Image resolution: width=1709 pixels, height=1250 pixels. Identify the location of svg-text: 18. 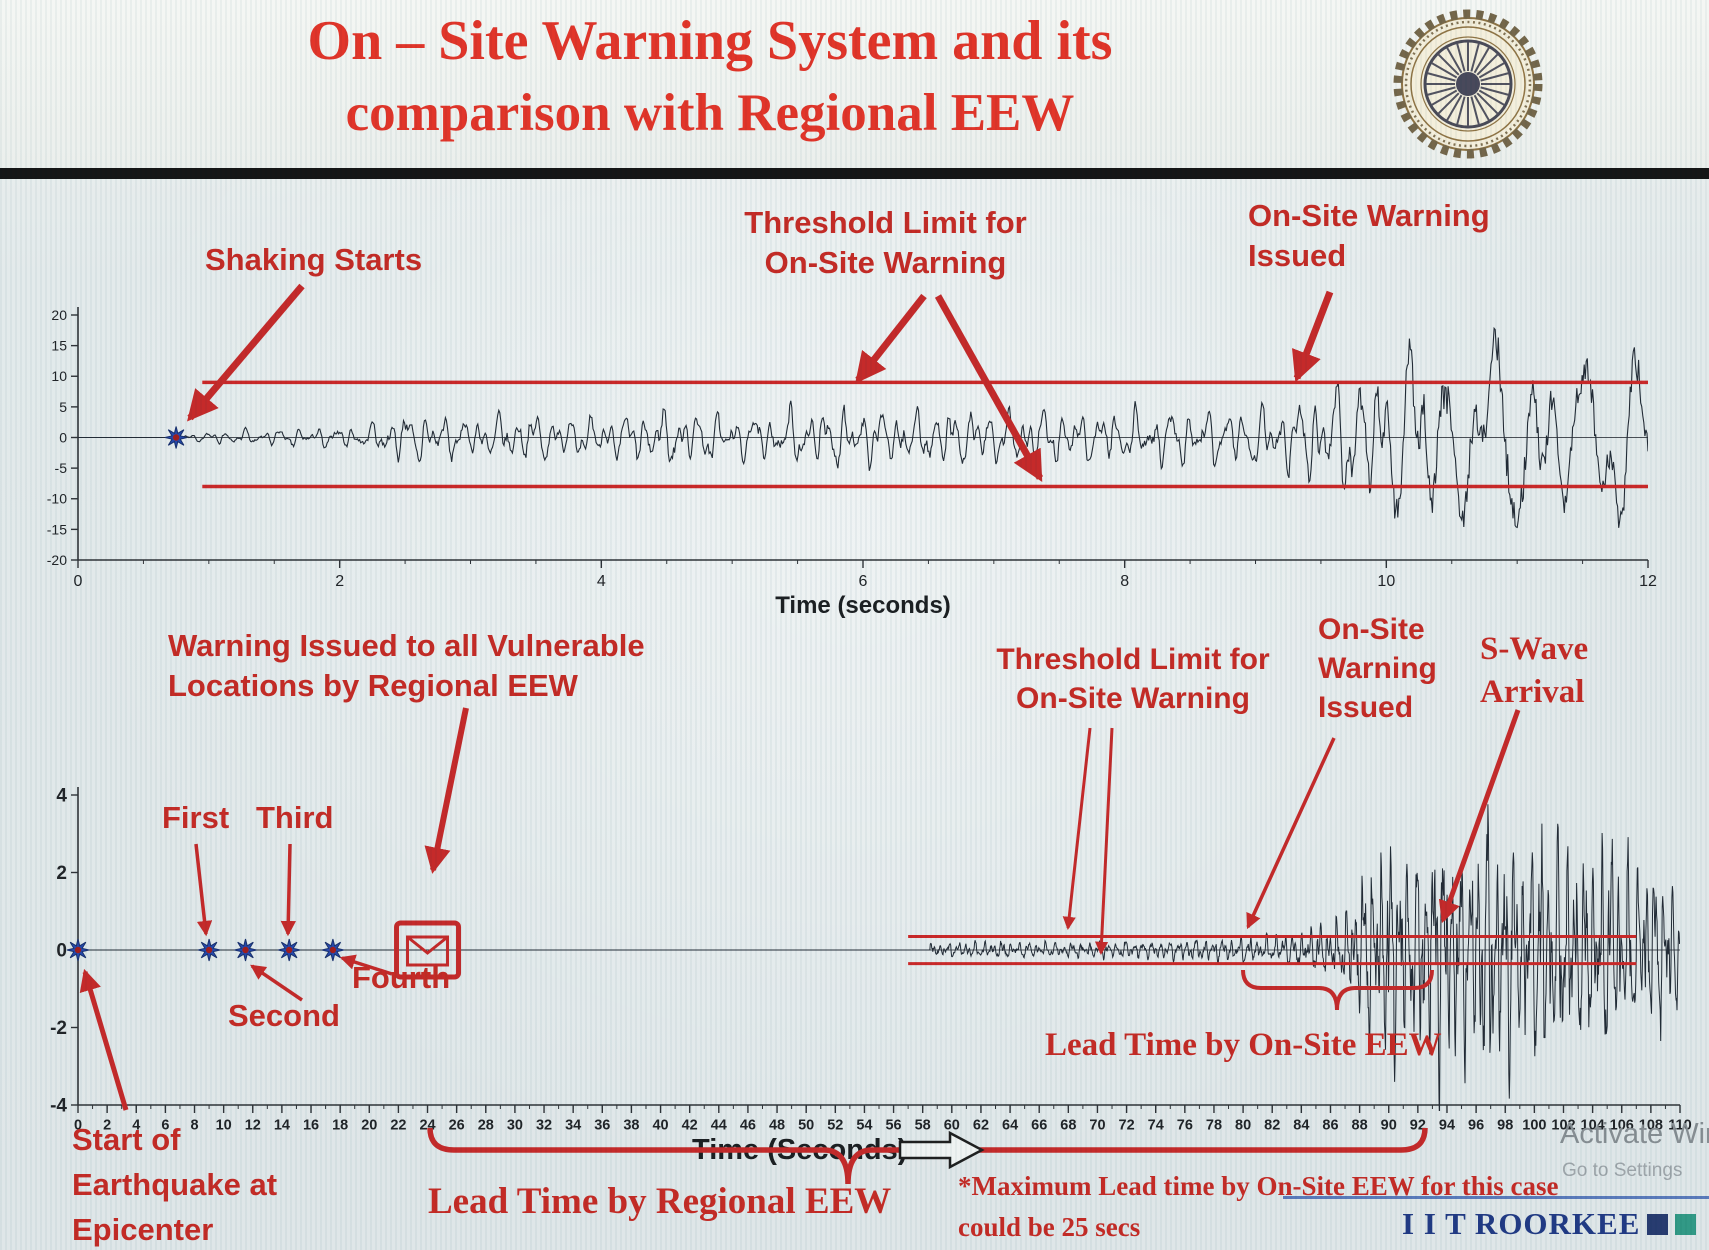
(340, 1126).